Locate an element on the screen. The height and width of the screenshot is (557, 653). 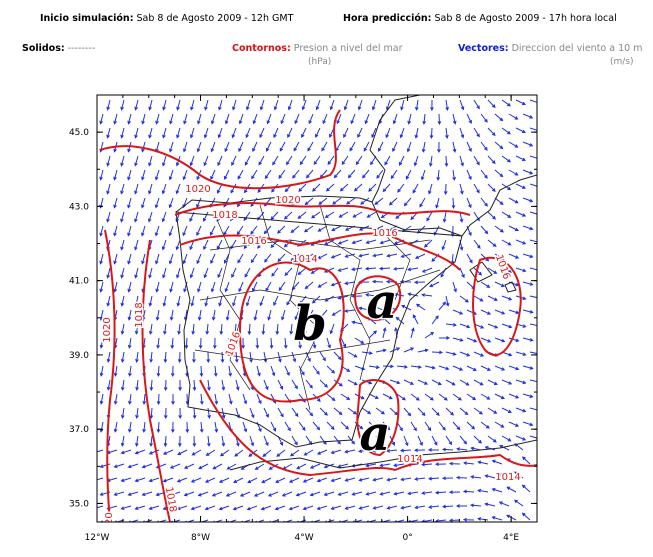
label: Contornos: is located at coordinates (261, 48).